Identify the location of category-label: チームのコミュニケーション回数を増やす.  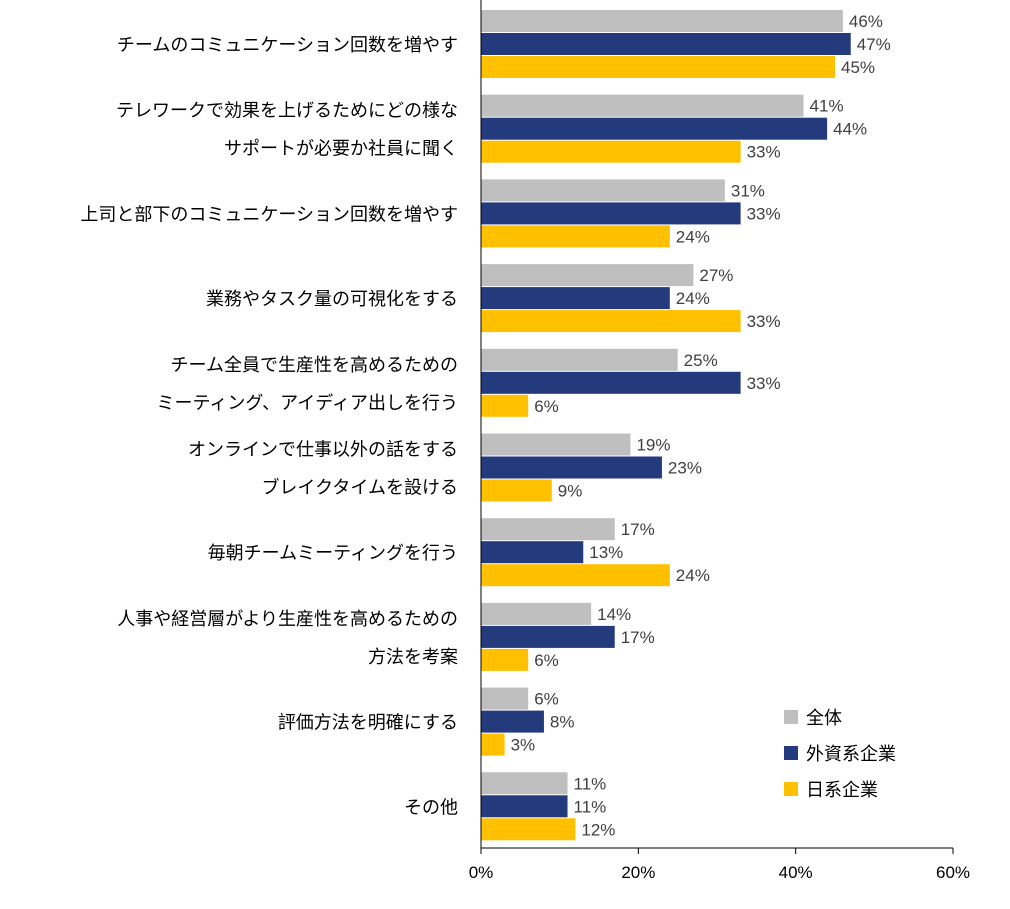
(287, 45).